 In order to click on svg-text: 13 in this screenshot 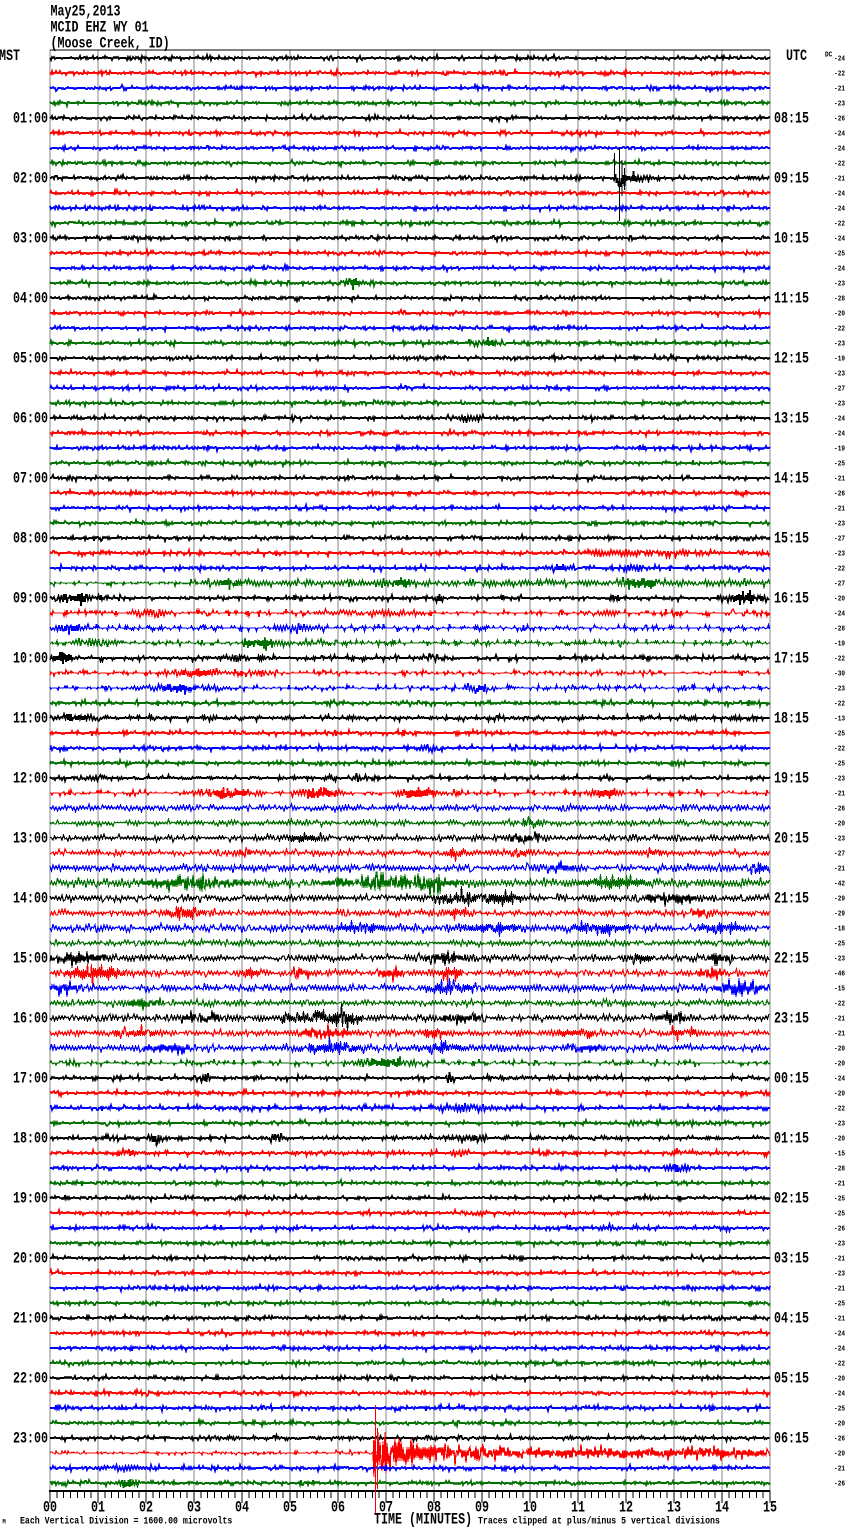, I will do `click(674, 1508)`.